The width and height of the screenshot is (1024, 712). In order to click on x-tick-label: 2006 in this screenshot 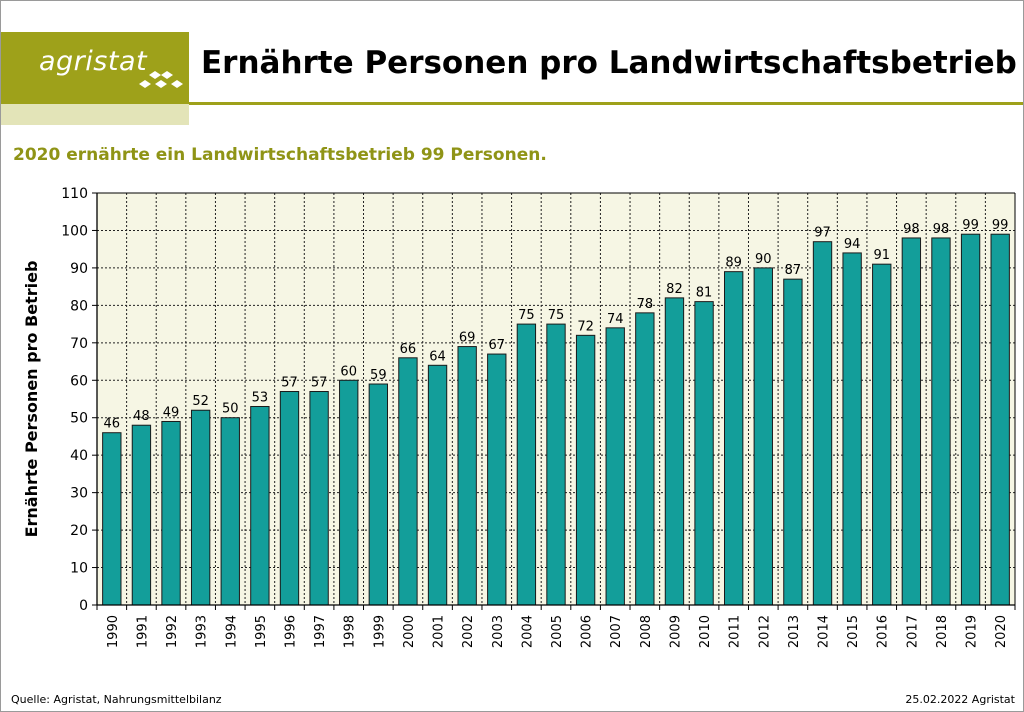, I will do `click(587, 631)`.